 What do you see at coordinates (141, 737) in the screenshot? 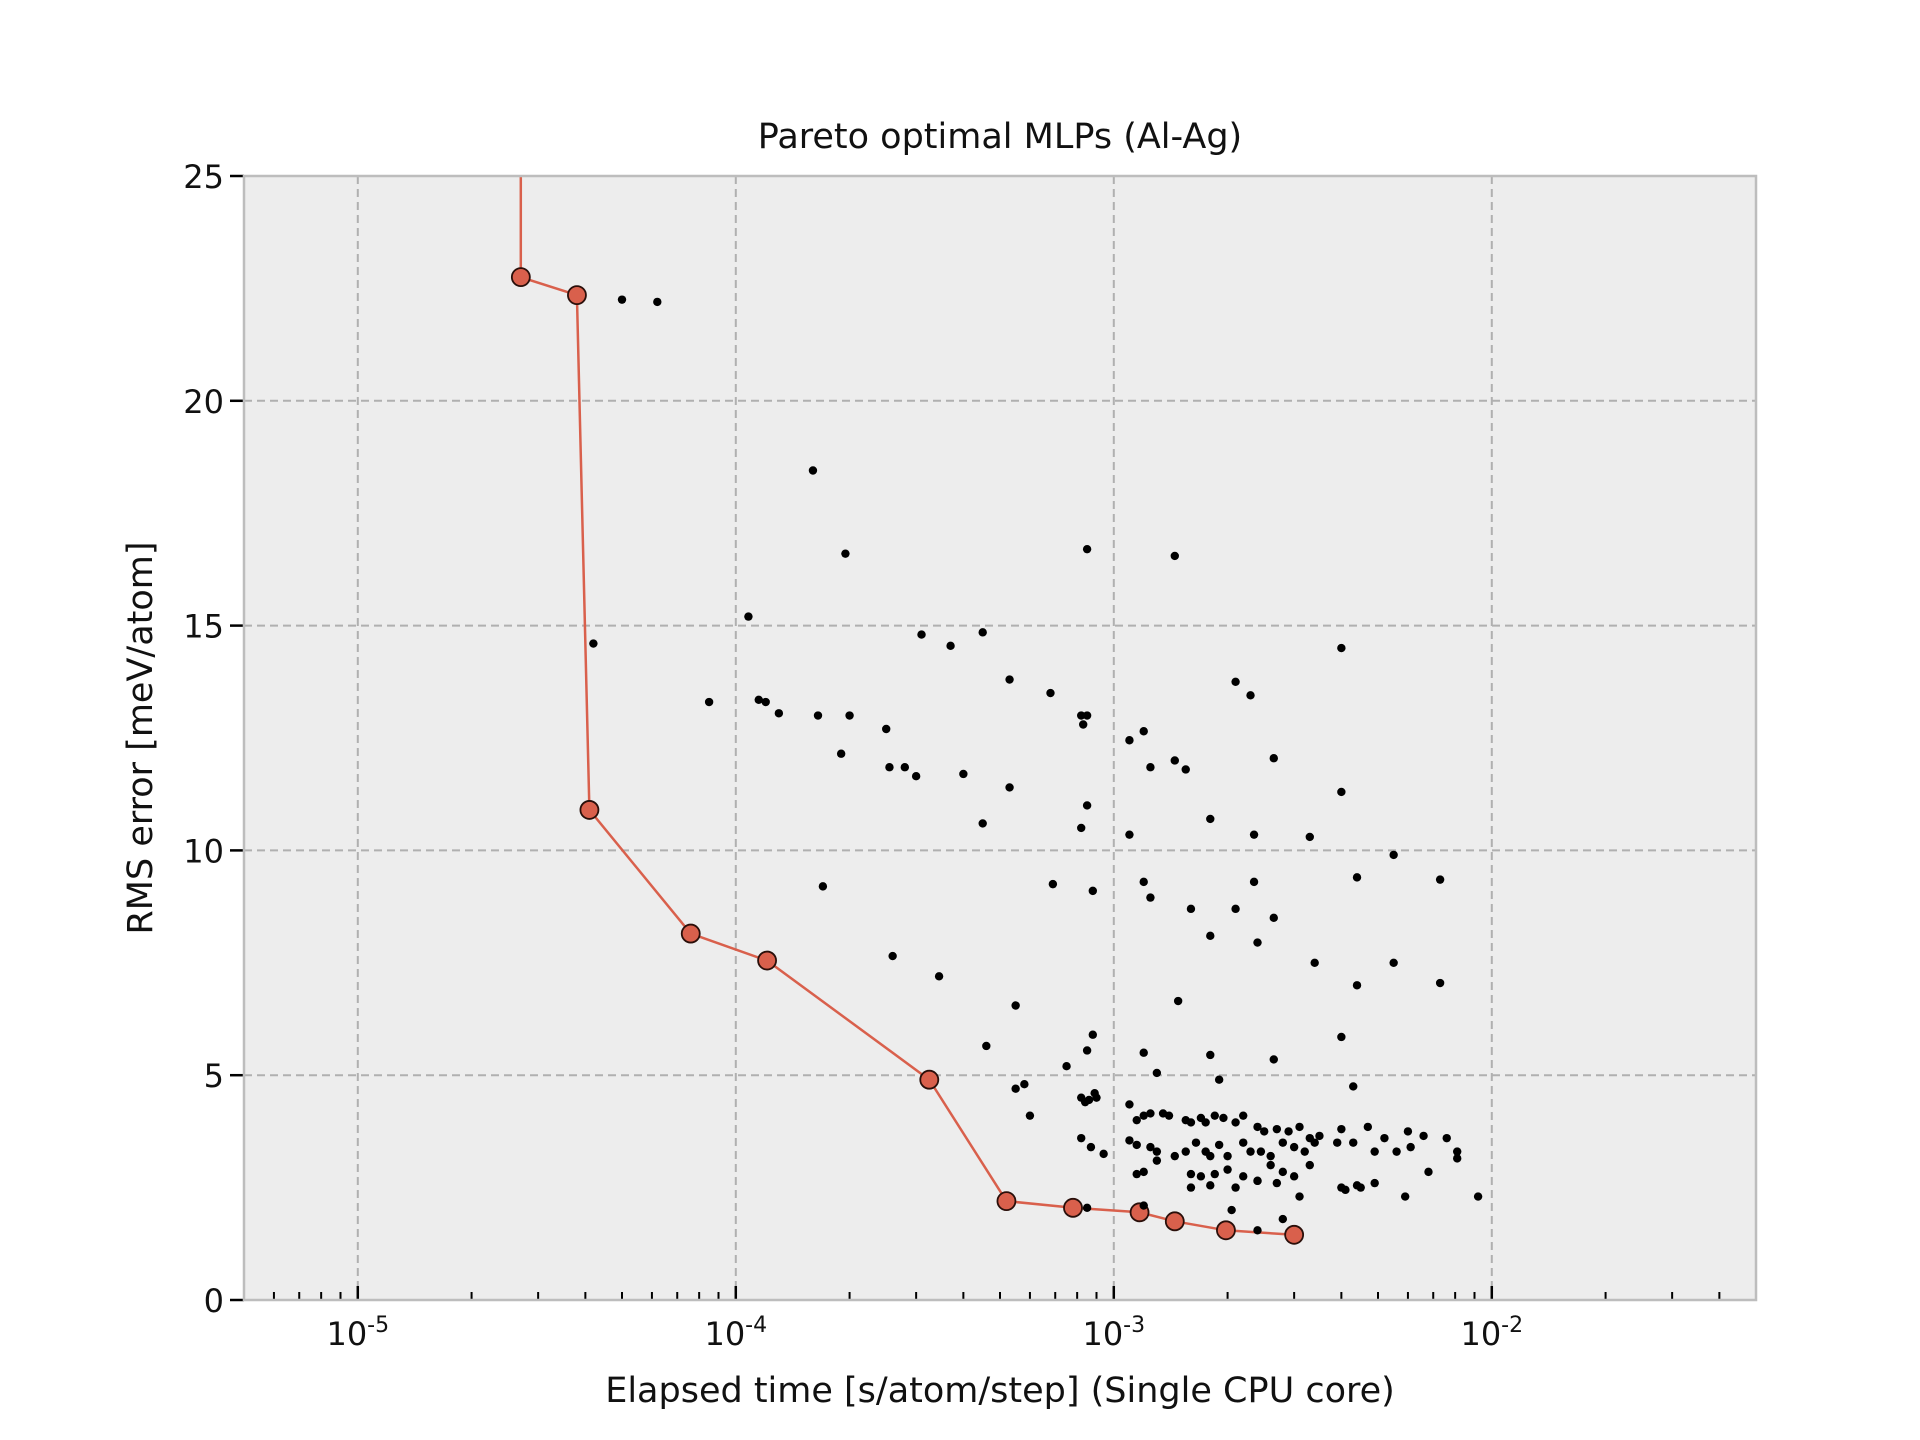
I see `y-axis-label: RMS error [meV/atom]` at bounding box center [141, 737].